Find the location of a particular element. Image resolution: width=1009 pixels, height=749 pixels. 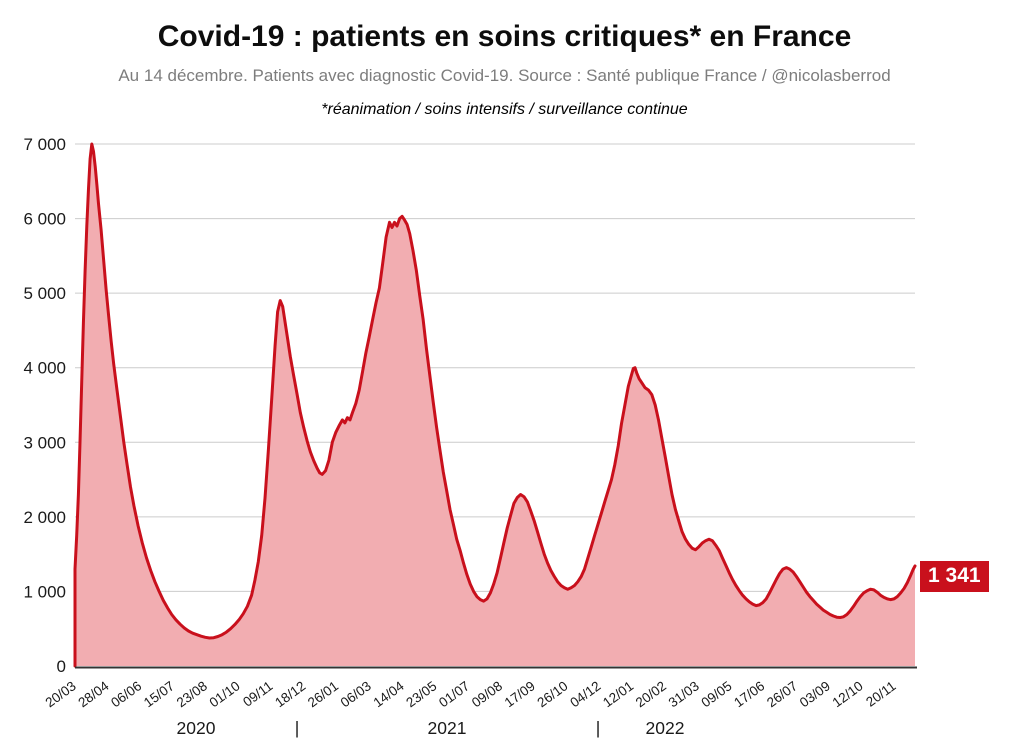

x-tick-label: 09/11 is located at coordinates (257, 693).